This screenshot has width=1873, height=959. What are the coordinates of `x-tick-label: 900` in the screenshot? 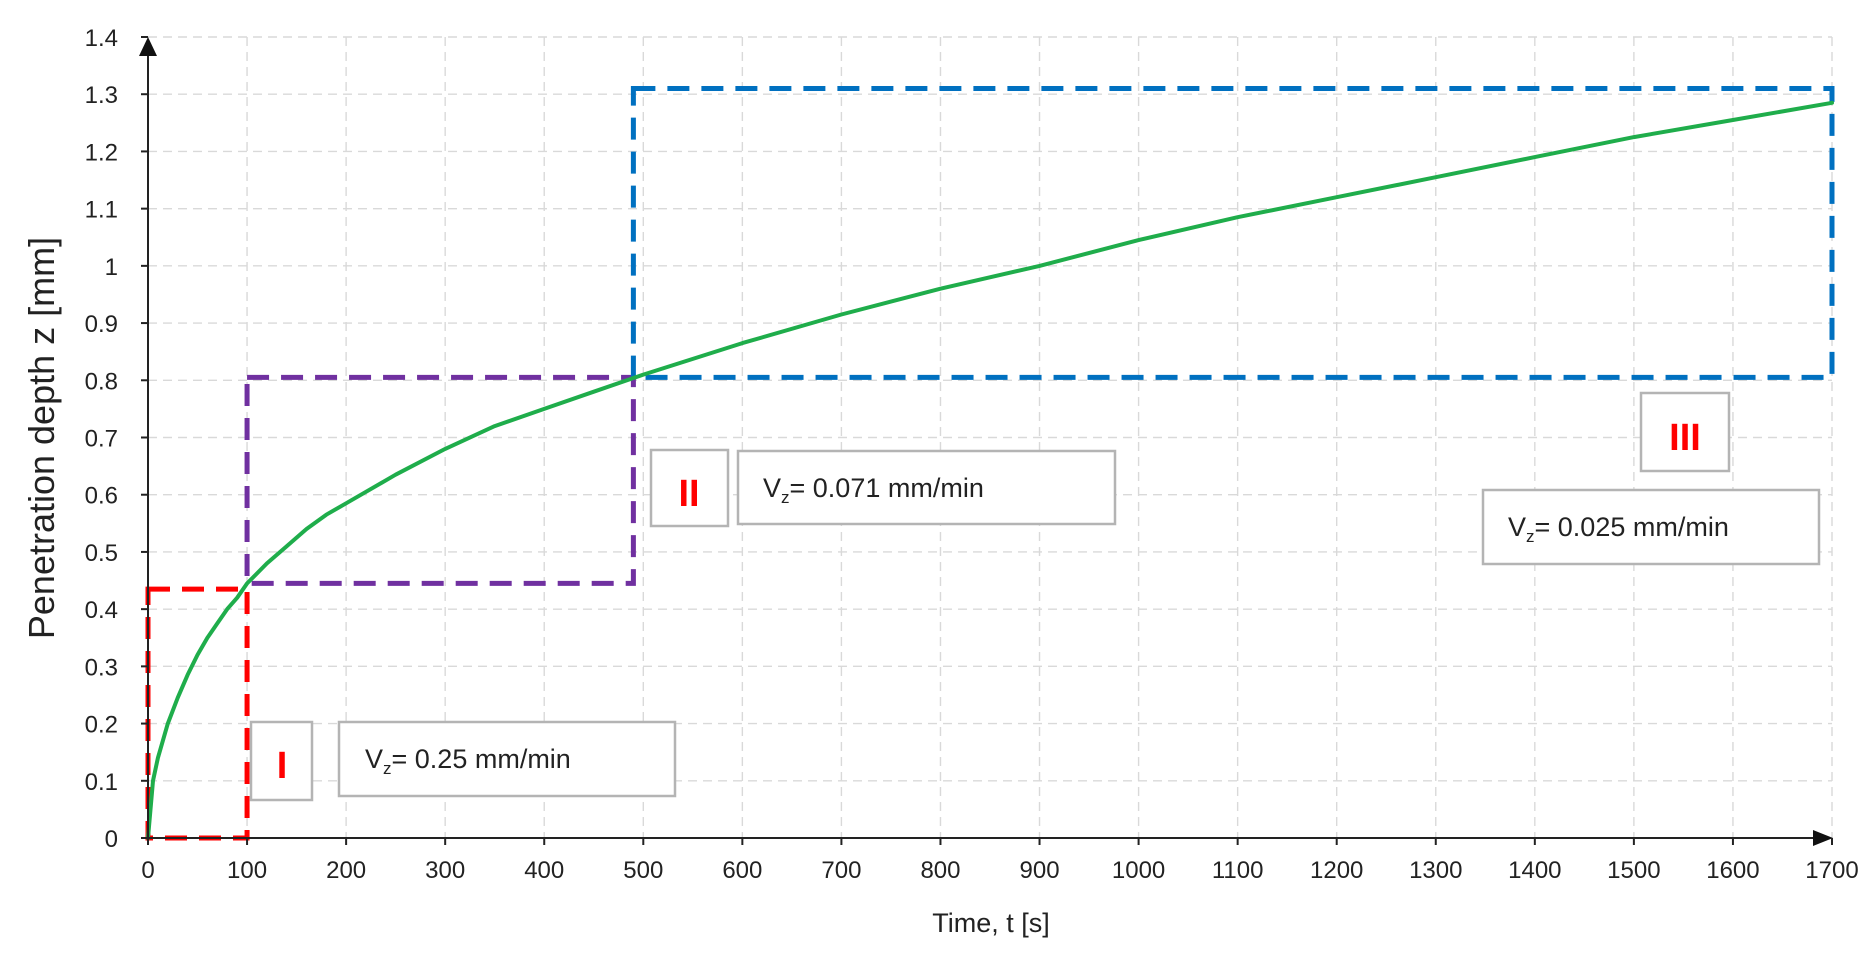 It's located at (1040, 870).